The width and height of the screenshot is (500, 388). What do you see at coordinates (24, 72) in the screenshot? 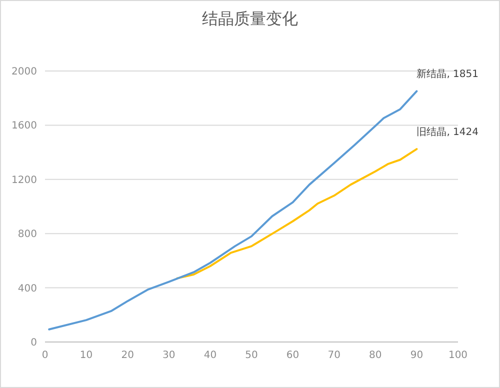
I see `y-tick-label: 2000` at bounding box center [24, 72].